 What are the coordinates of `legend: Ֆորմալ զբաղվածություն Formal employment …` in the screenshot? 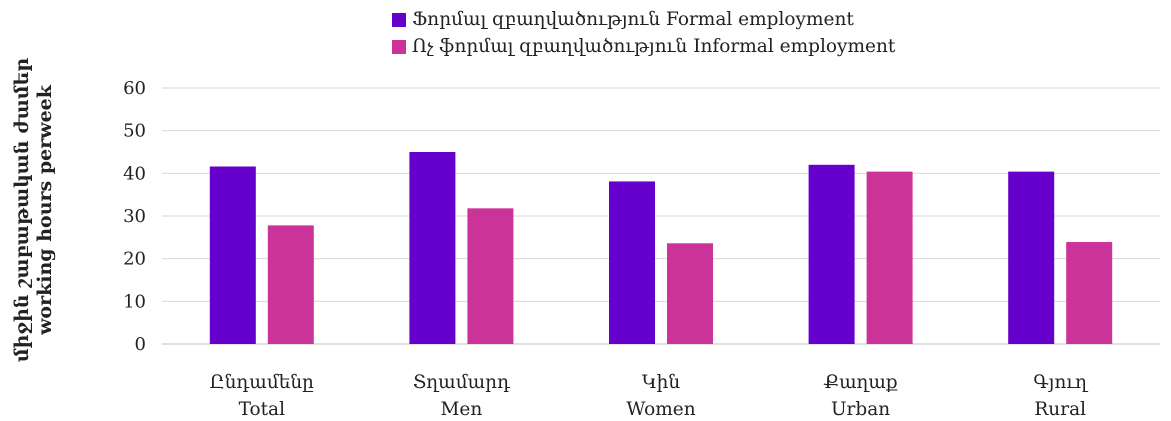 It's located at (643, 33).